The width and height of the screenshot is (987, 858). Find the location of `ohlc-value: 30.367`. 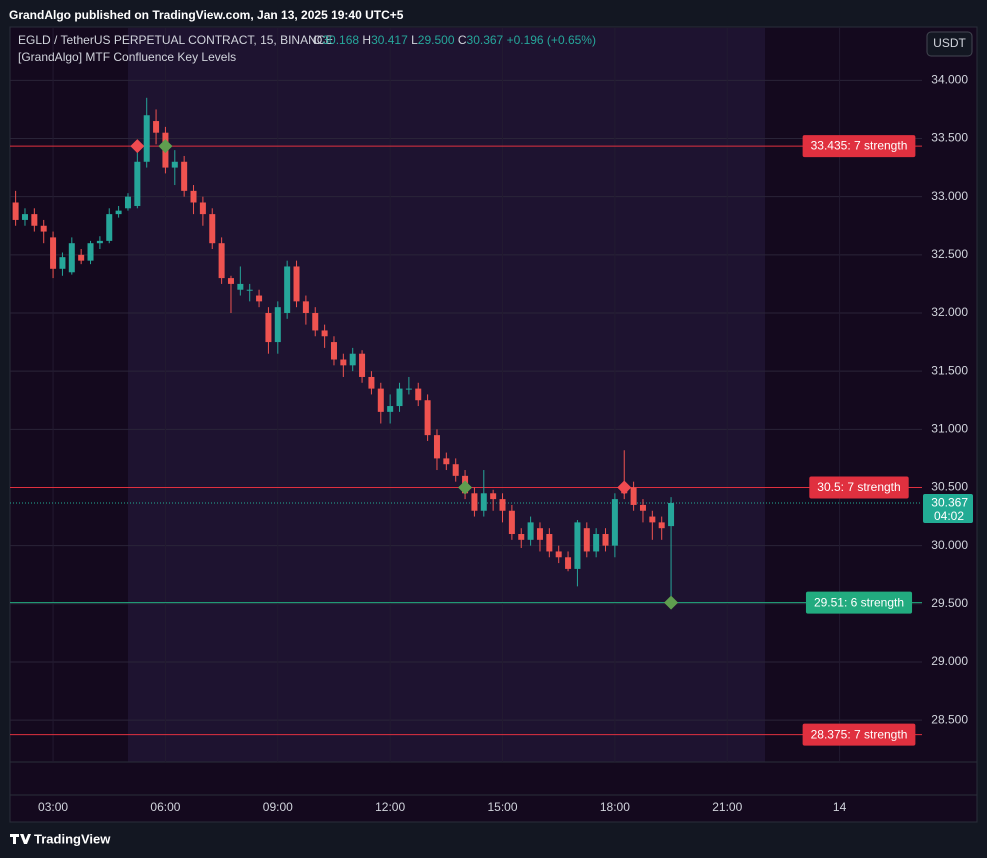

ohlc-value: 30.367 is located at coordinates (485, 40).